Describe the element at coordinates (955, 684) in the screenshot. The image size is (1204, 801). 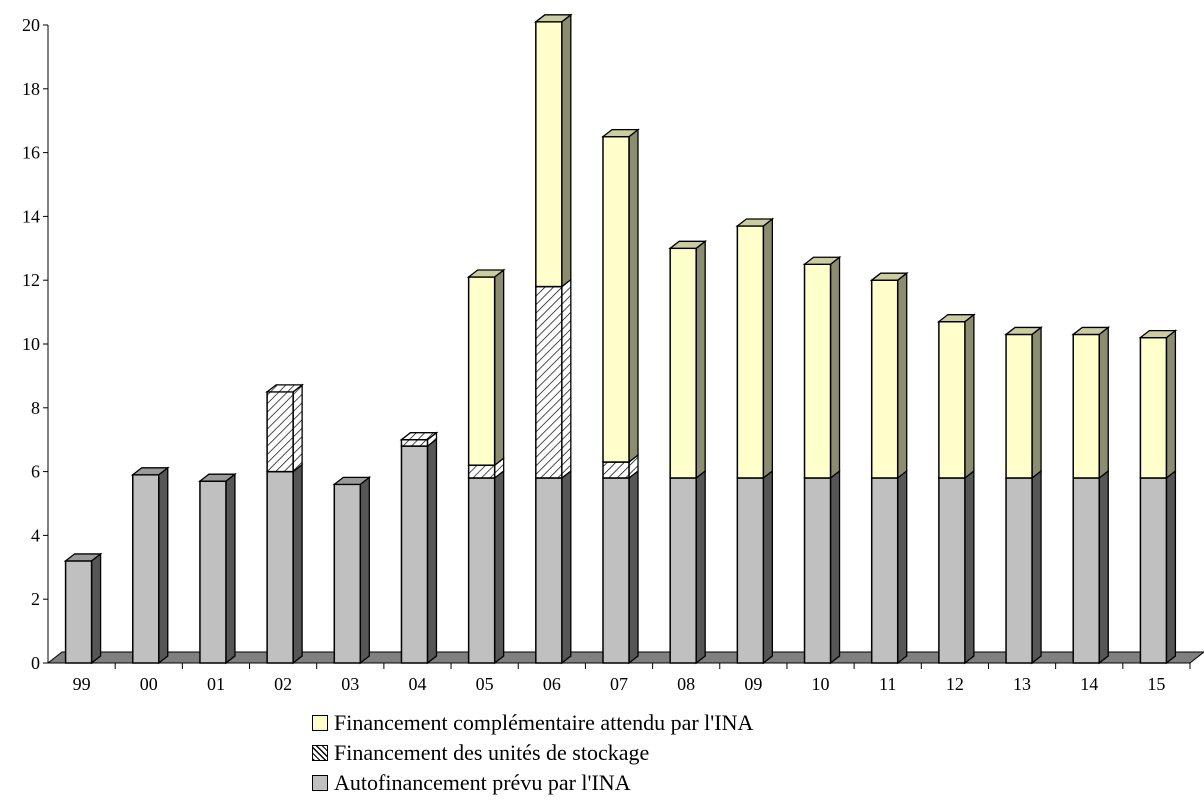
I see `x-tick-label: 12` at that location.